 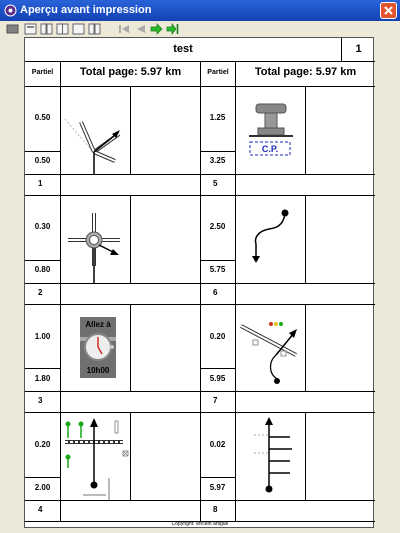 What do you see at coordinates (40, 509) in the screenshot?
I see `step-4-number: 4` at bounding box center [40, 509].